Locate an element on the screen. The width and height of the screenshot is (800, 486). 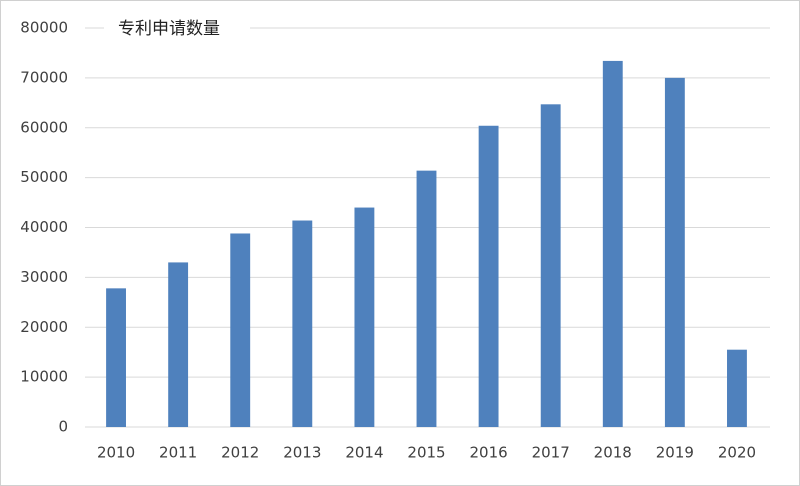
chart-title: 专利申请数量 is located at coordinates (169, 29).